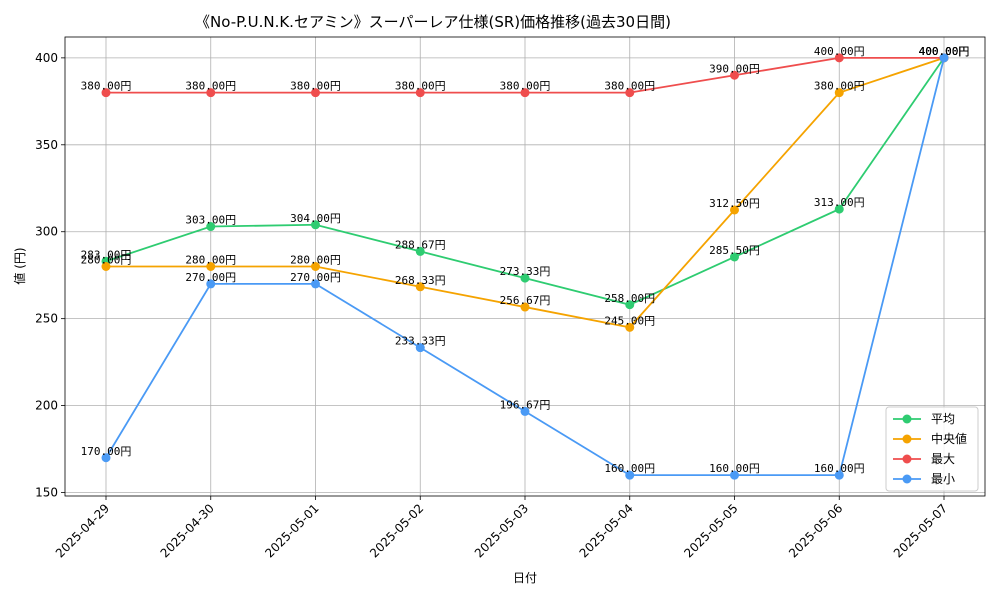  Describe the element at coordinates (50, 275) in the screenshot. I see `y-axis-ticks: 150 200 250 300 350 400` at that location.